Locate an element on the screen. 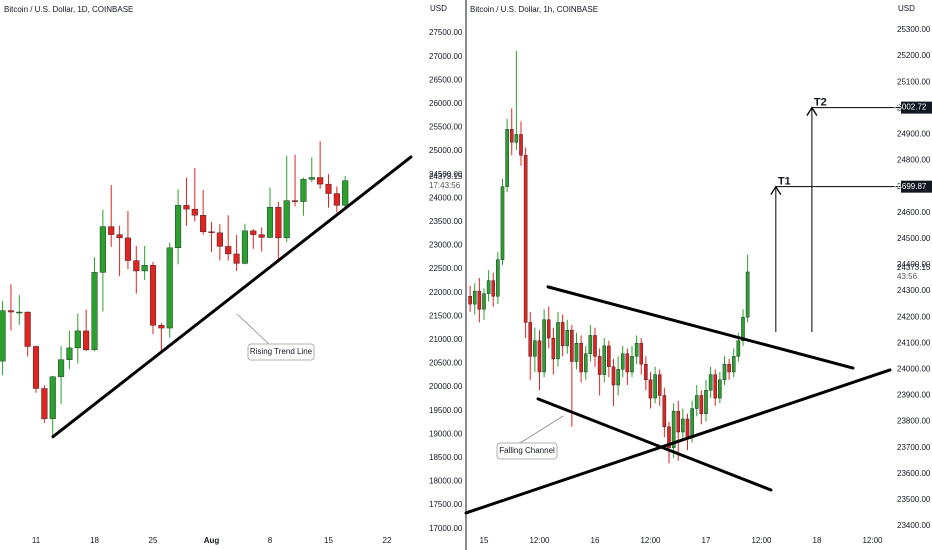 The image size is (932, 550). chart-title: Bitcoin / U.S. Dollar, 1h, COINBASE is located at coordinates (534, 9).